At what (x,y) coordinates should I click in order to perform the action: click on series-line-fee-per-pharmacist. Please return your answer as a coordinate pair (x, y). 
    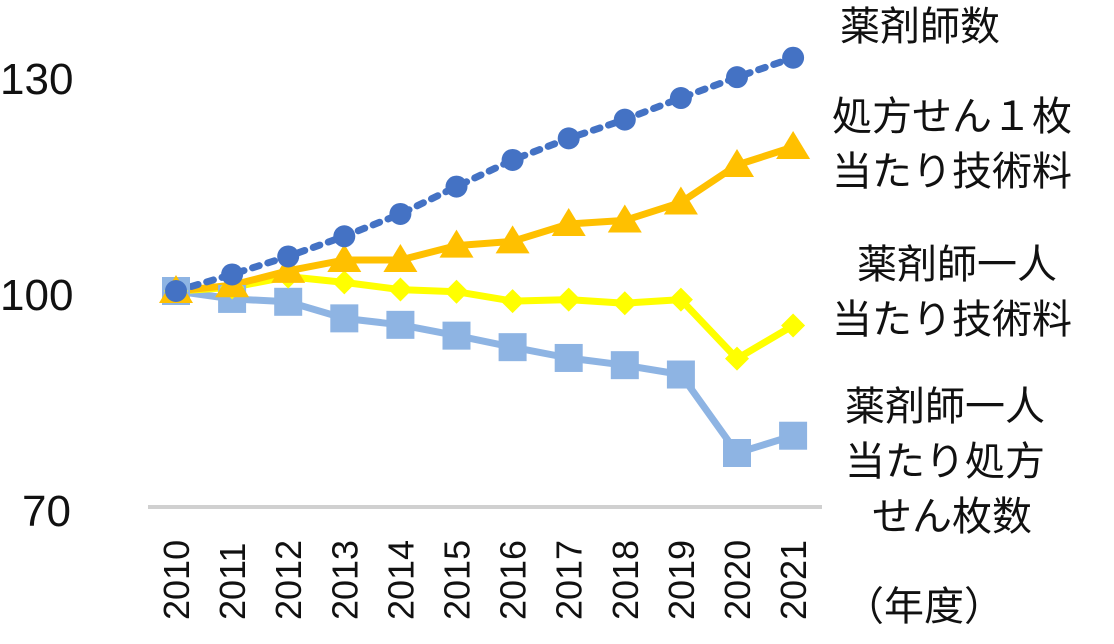
    Looking at the image, I should click on (485, 318).